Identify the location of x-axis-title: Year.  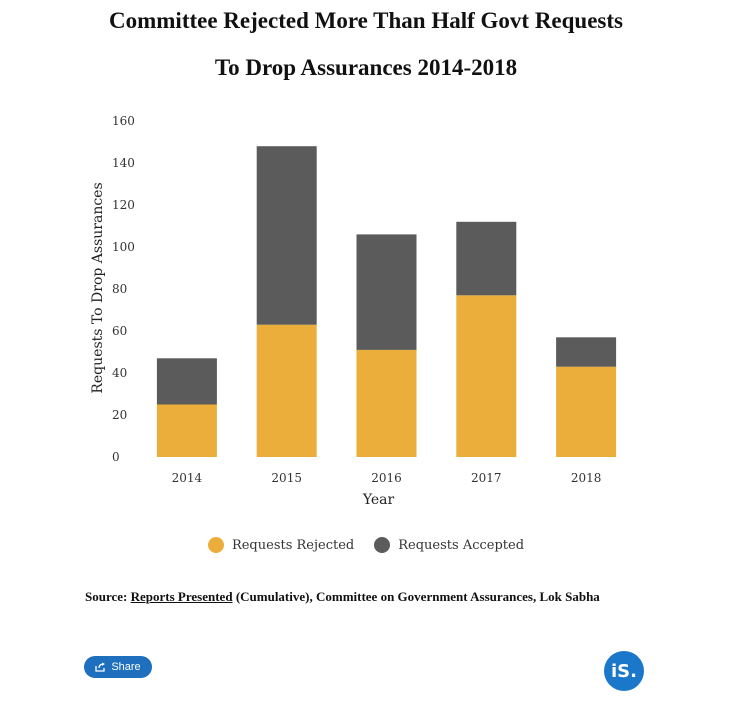
(378, 500).